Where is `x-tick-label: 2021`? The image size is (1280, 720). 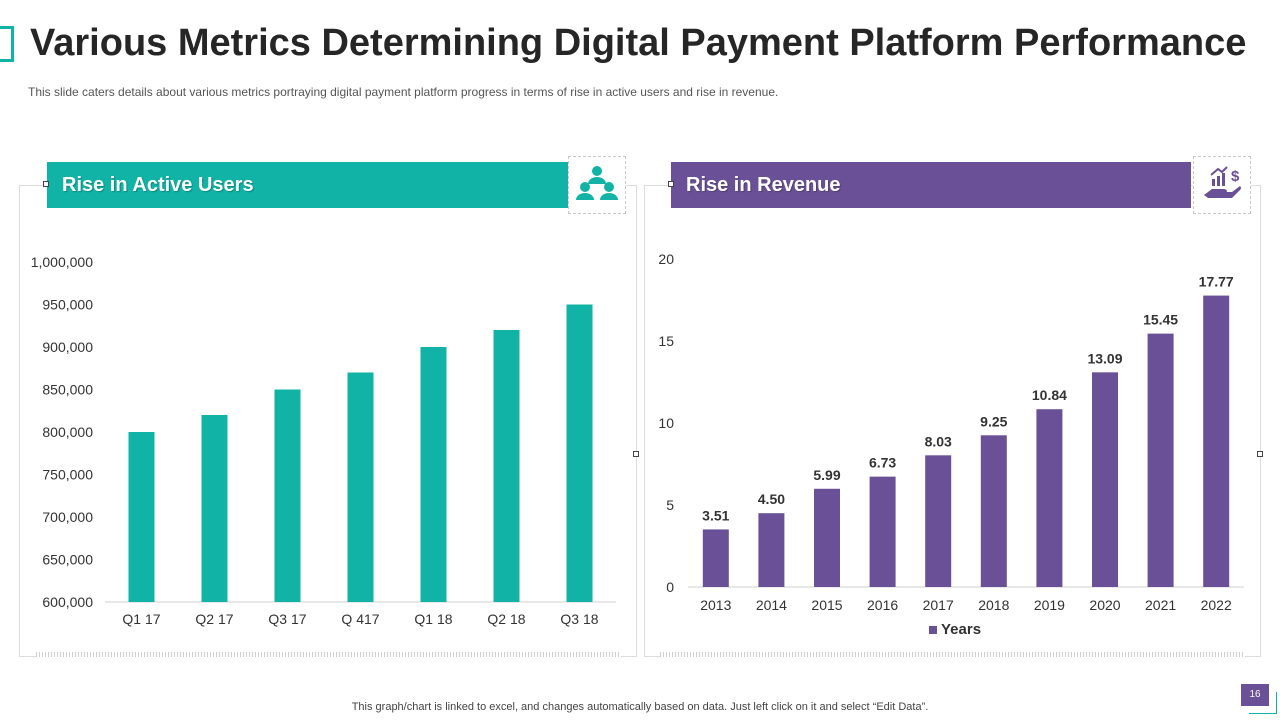 x-tick-label: 2021 is located at coordinates (1160, 605).